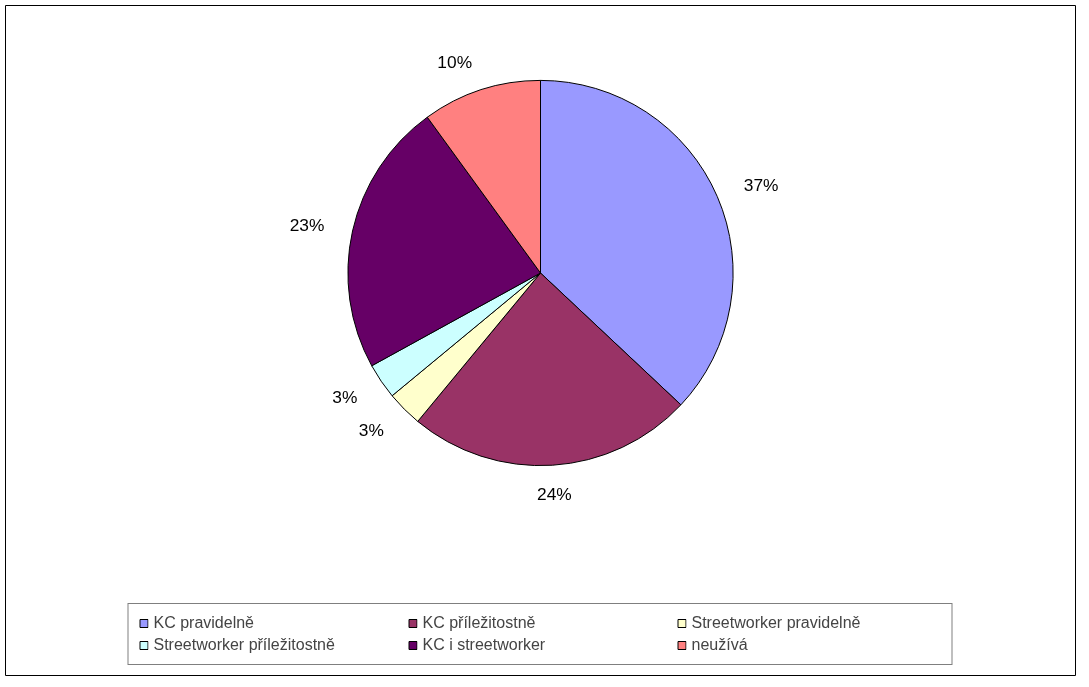 Image resolution: width=1089 pixels, height=687 pixels. I want to click on legend-label: Streetworker pravidelně, so click(776, 623).